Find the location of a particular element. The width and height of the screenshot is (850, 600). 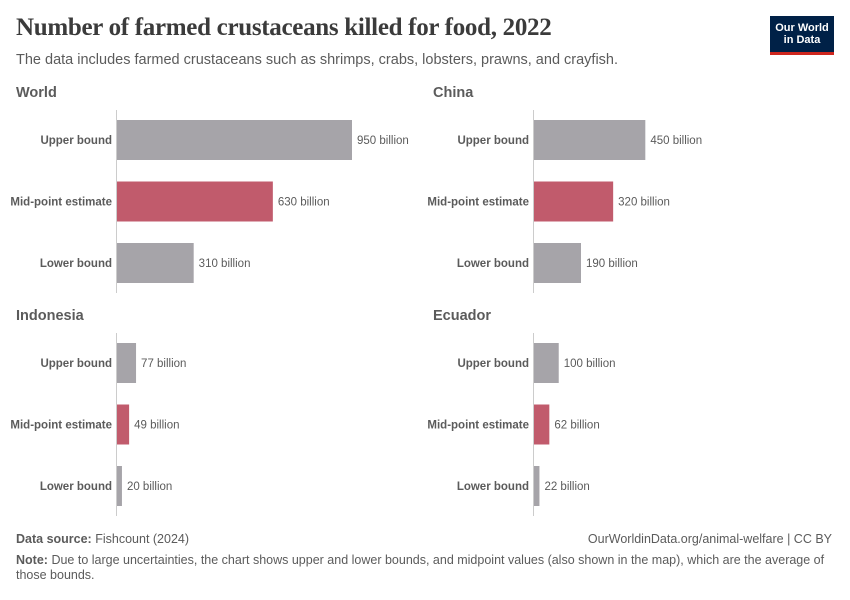

value-label: 20 billion is located at coordinates (149, 487).